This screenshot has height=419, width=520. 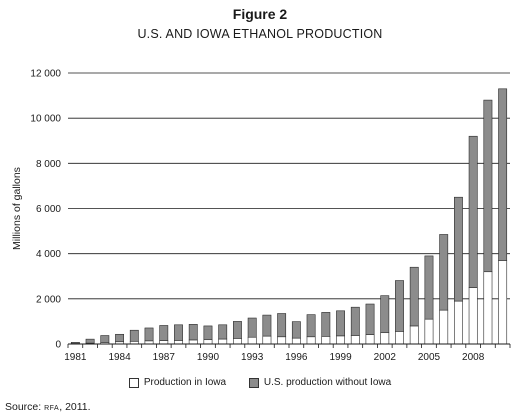 I want to click on chart-title: U.S. AND IOWA ETHANOL PRODUCTION, so click(x=260, y=34).